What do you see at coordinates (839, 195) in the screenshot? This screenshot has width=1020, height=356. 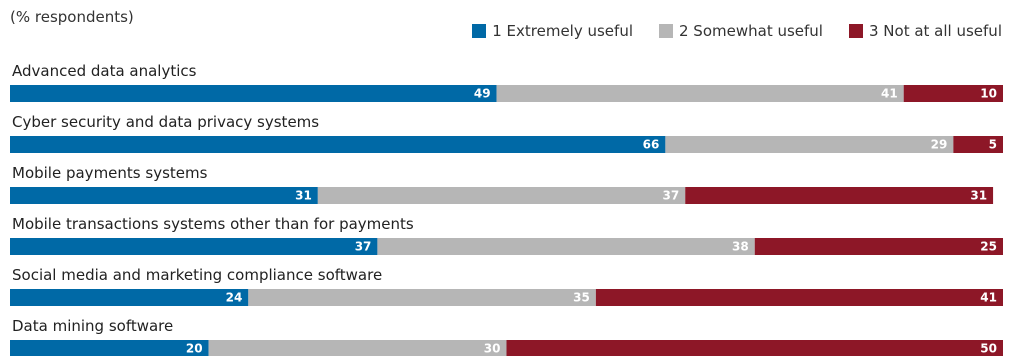 I see `bar-3-not-at-all-useful-mobile-payments-systems` at bounding box center [839, 195].